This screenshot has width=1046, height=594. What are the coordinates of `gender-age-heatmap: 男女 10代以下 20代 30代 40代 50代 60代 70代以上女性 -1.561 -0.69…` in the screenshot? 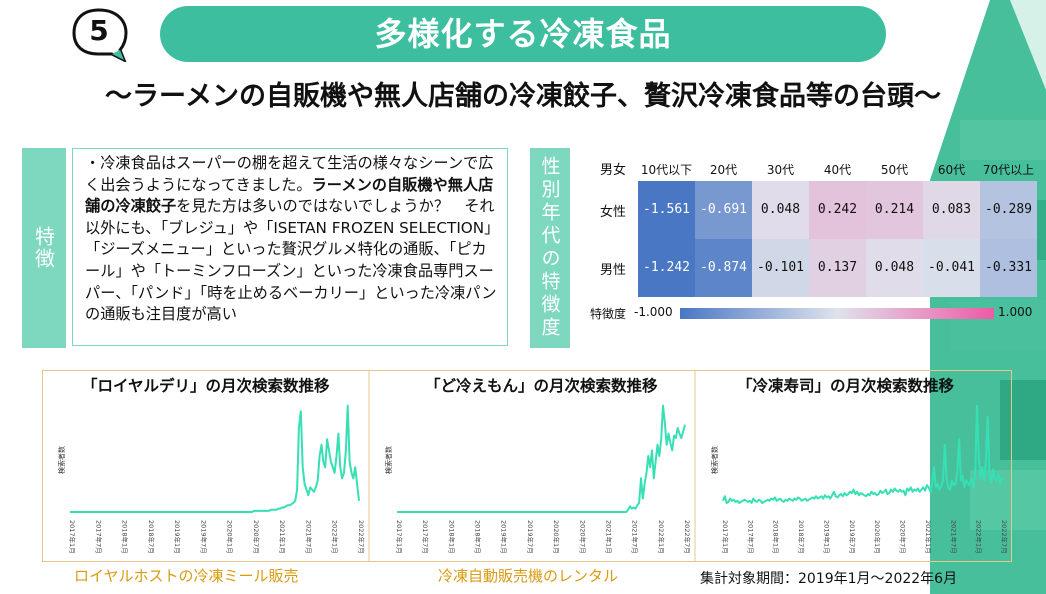 It's located at (813, 250).